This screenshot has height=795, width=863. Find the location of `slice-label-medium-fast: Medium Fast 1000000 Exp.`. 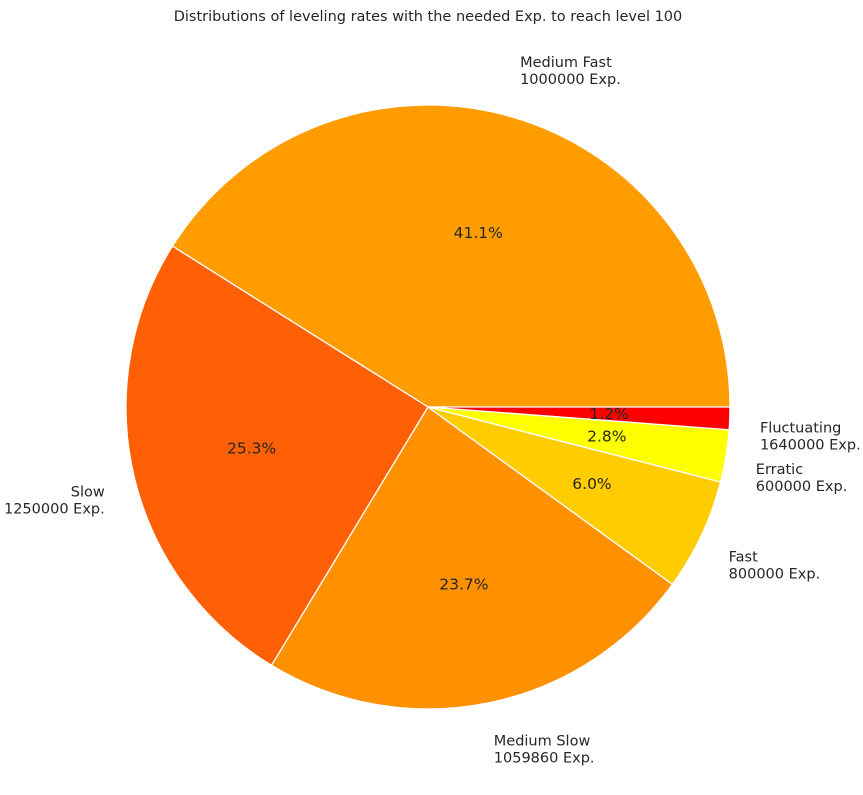

slice-label-medium-fast: Medium Fast 1000000 Exp. is located at coordinates (570, 71).